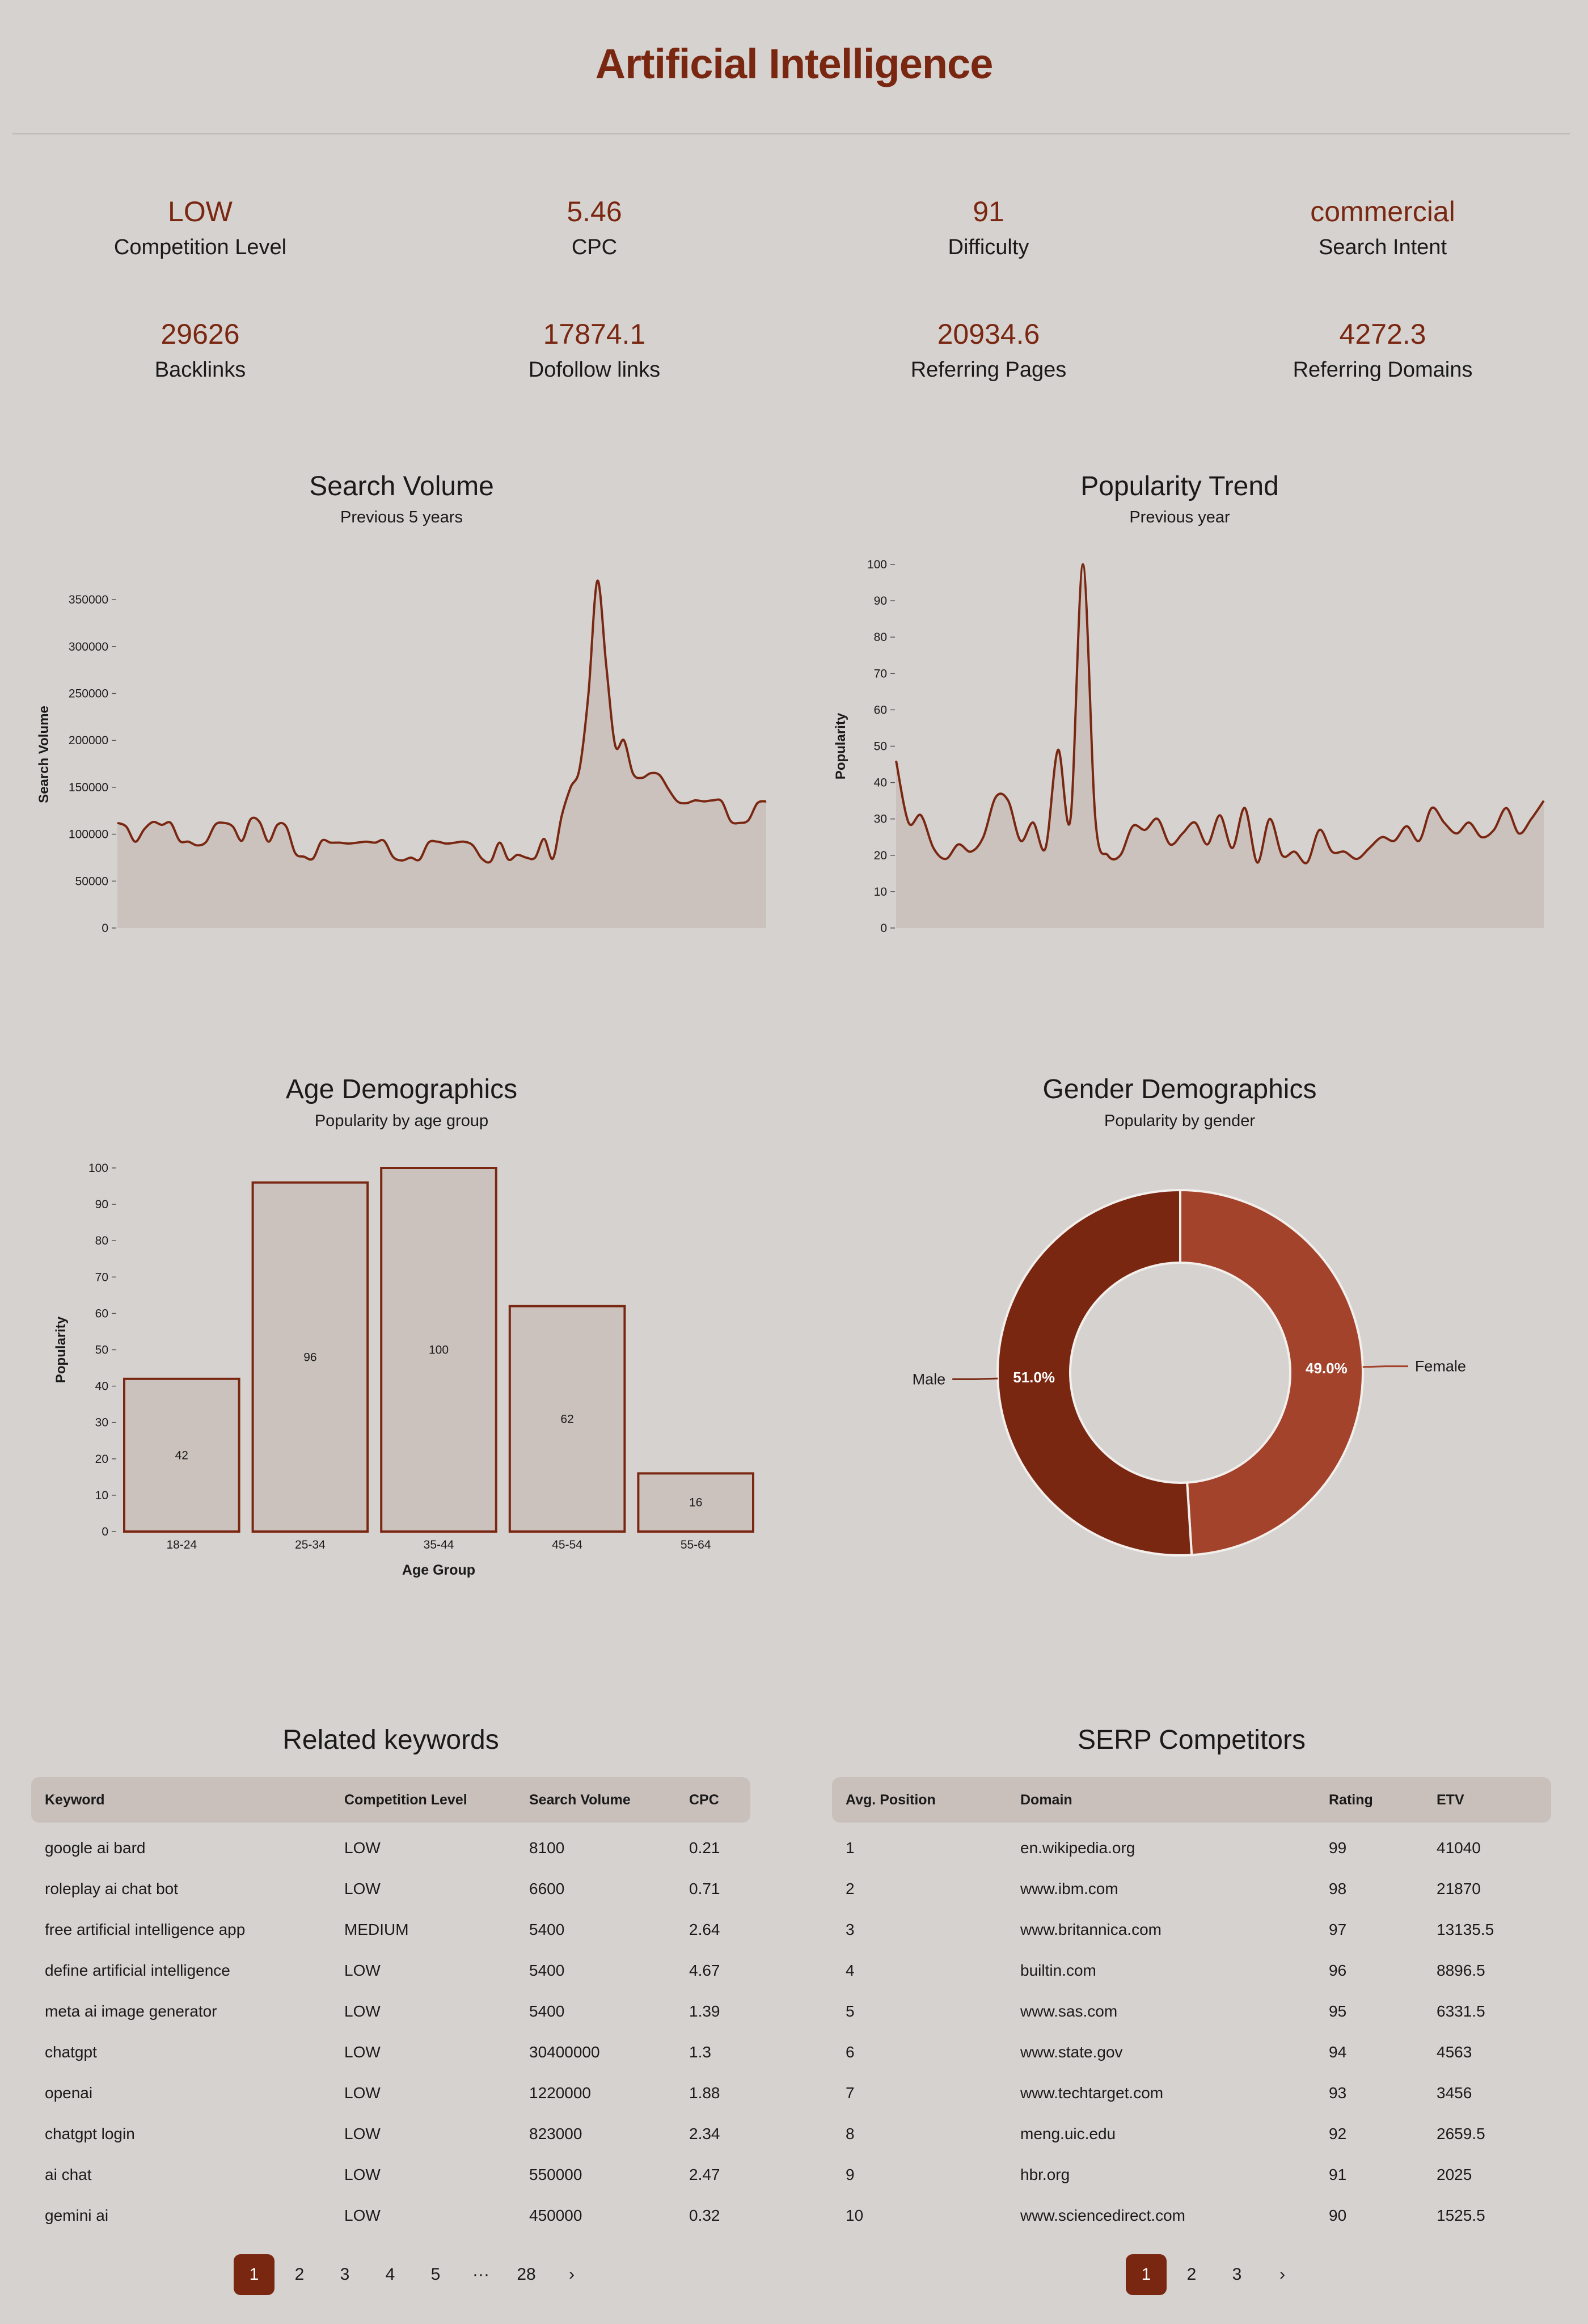 The width and height of the screenshot is (1588, 2324). What do you see at coordinates (929, 1378) in the screenshot?
I see `gender-legend-label: Male` at bounding box center [929, 1378].